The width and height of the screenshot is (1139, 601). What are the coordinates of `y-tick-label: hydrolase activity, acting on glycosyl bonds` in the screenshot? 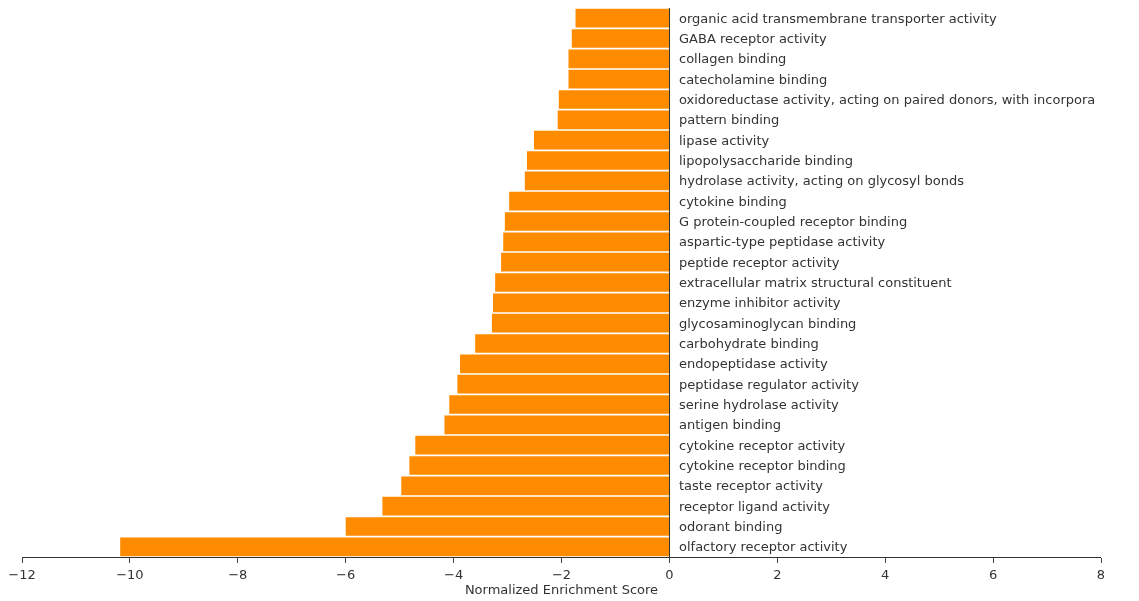 It's located at (822, 181).